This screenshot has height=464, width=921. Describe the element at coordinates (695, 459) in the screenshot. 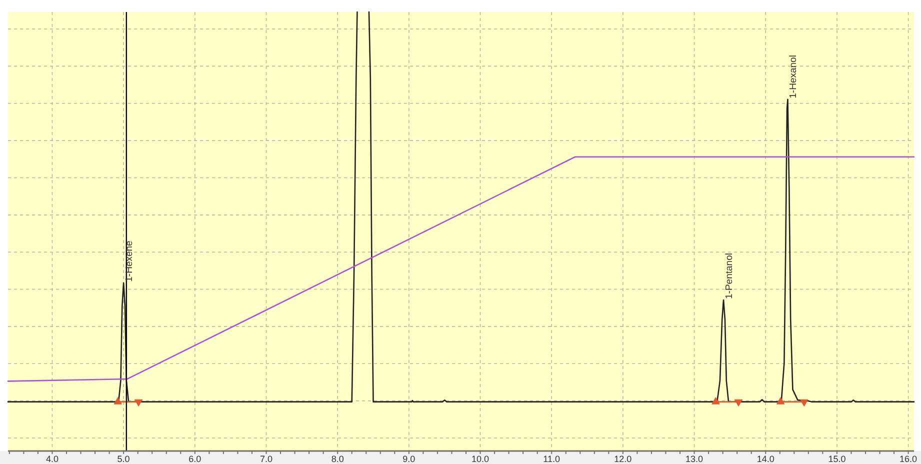

I see `x-tick-label: 13.0` at that location.